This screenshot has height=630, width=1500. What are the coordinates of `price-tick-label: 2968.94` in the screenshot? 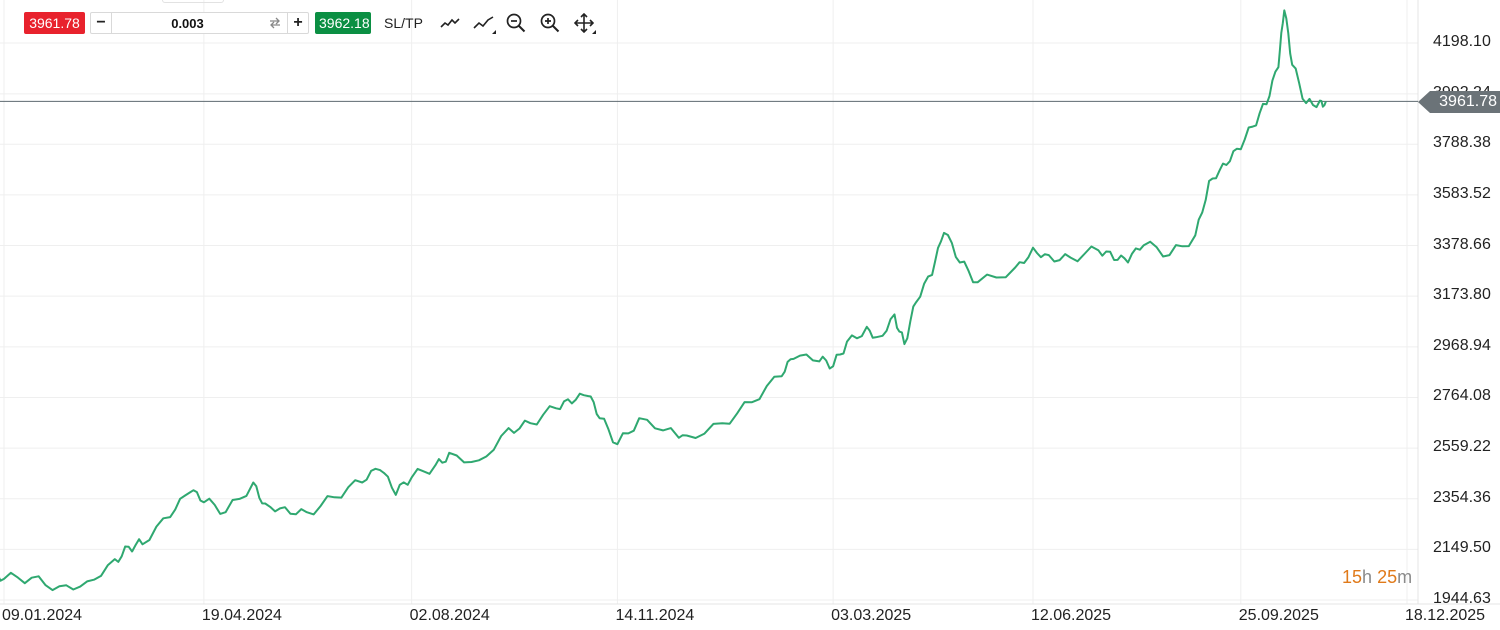 It's located at (1462, 345).